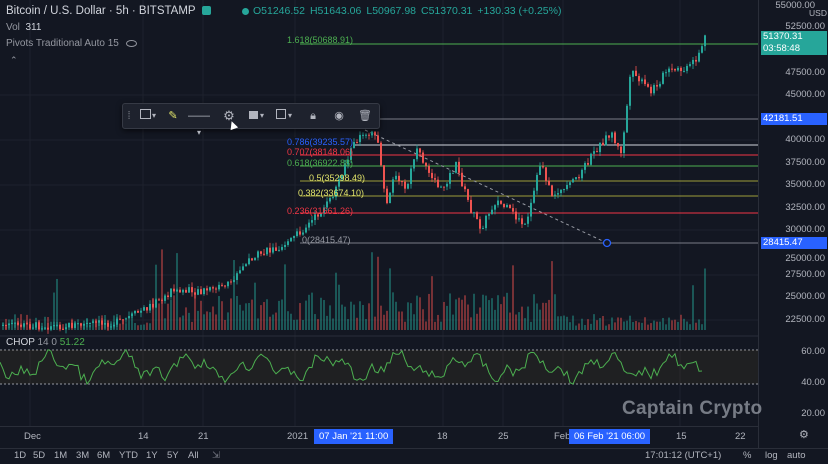 The height and width of the screenshot is (464, 828). What do you see at coordinates (320, 163) in the screenshot?
I see `fib-label-0618: 0.618(36922.88)` at bounding box center [320, 163].